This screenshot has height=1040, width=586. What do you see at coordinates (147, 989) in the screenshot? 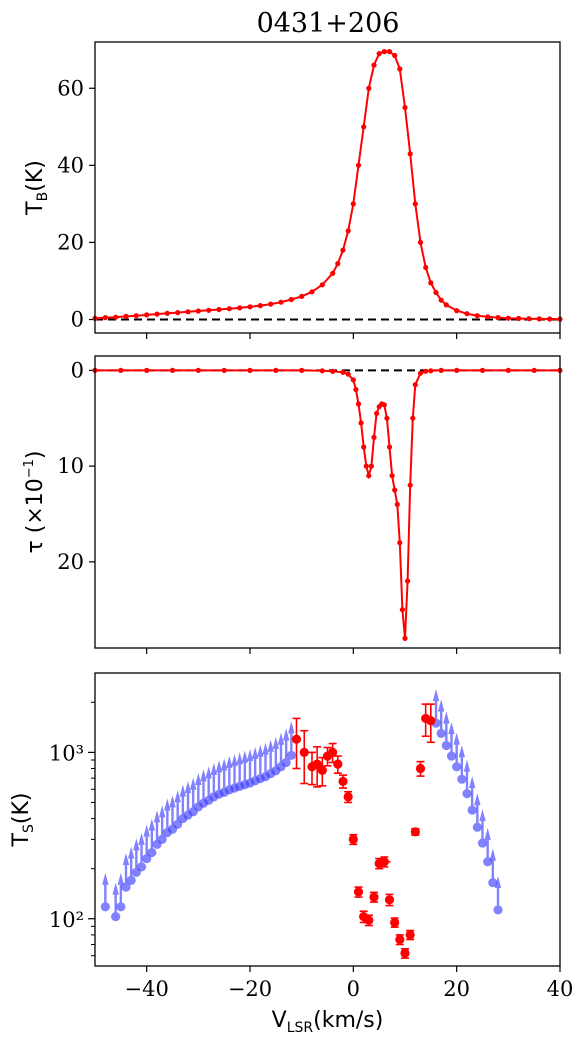
I see `x-tick-label: −40` at bounding box center [147, 989].